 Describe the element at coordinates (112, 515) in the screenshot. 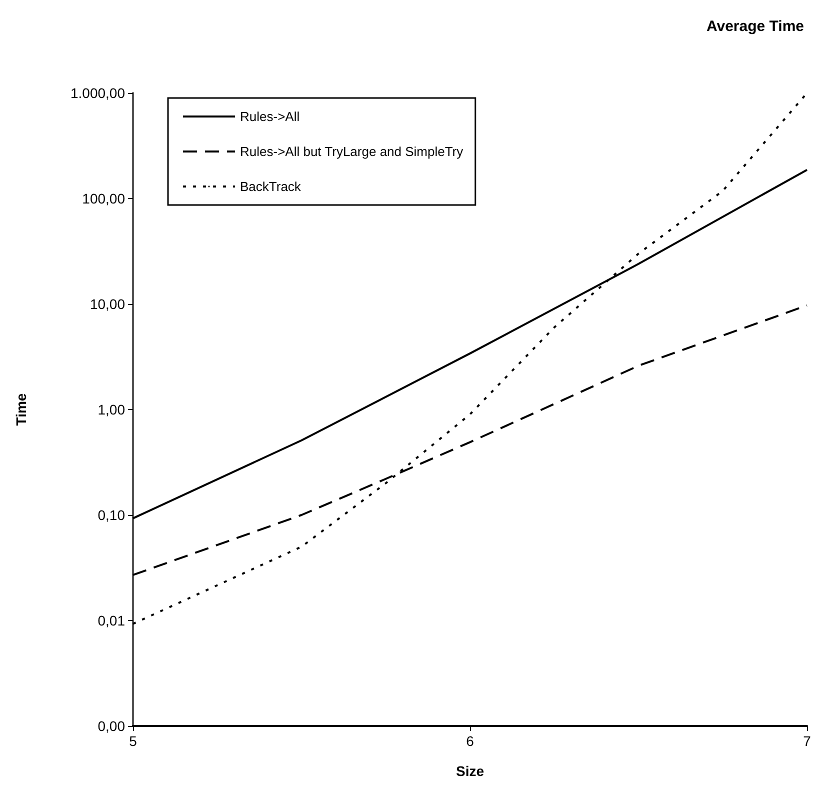

I see `y-tick-label: 0,10` at that location.